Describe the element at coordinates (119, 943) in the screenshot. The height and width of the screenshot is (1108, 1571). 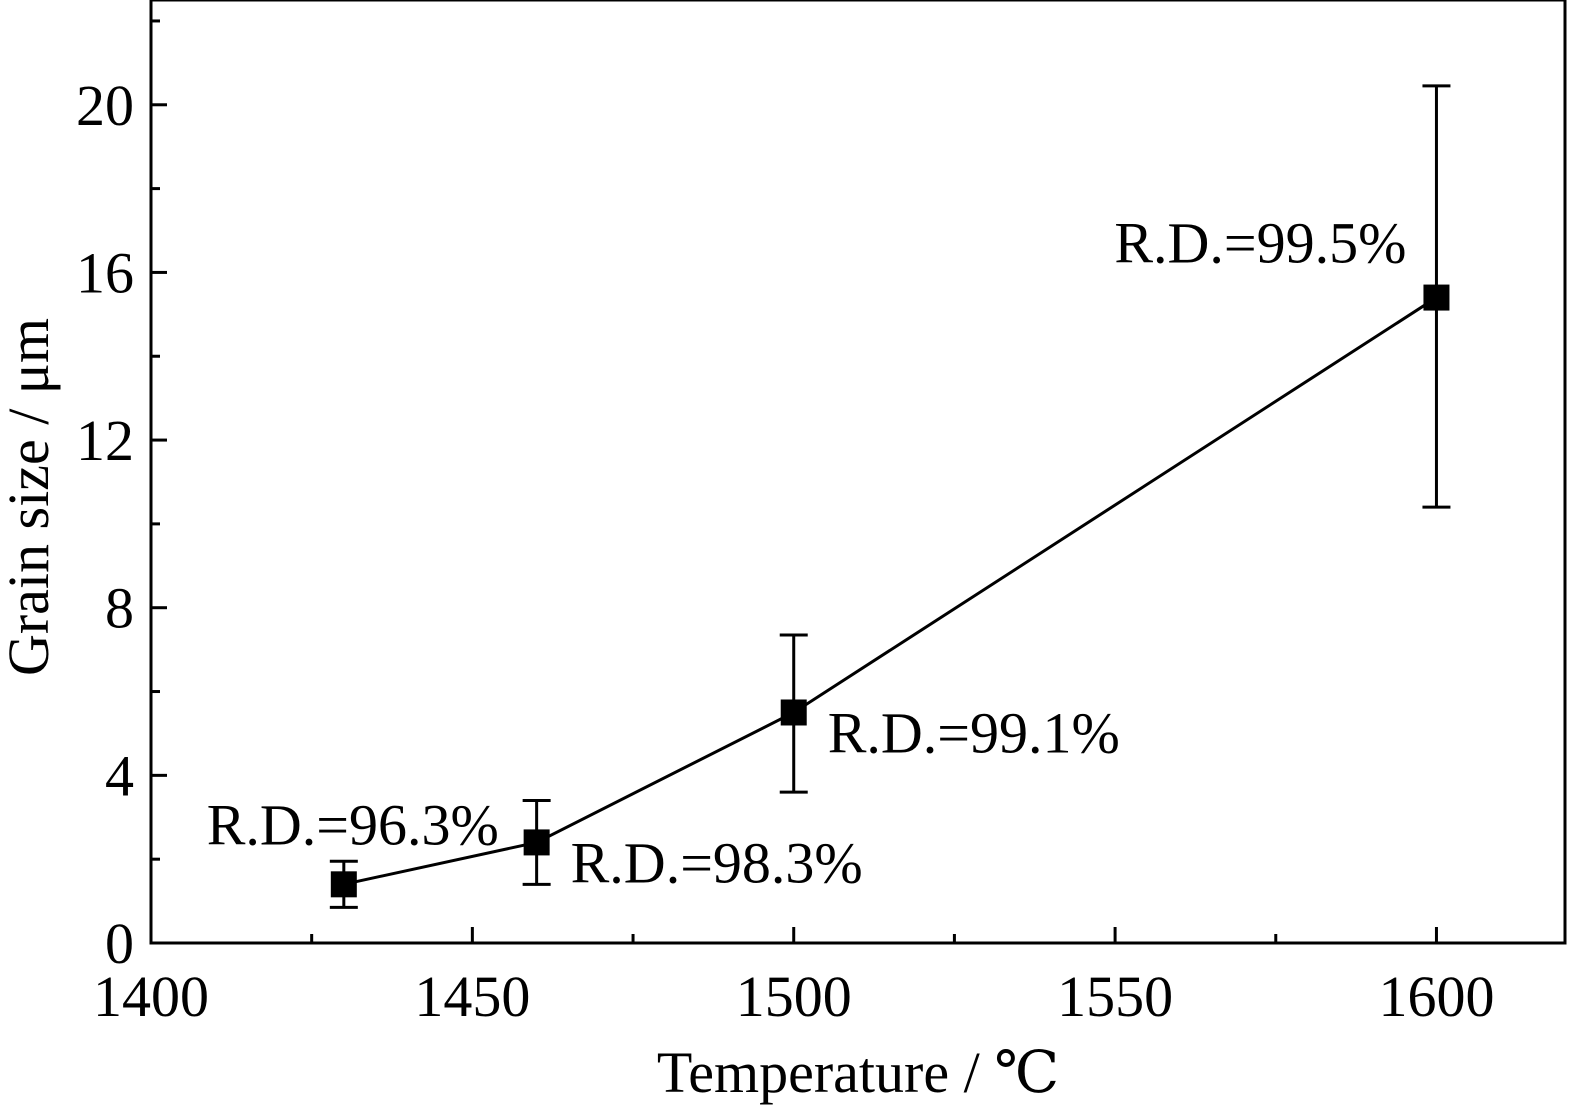
I see `y-tick-label: 0` at that location.